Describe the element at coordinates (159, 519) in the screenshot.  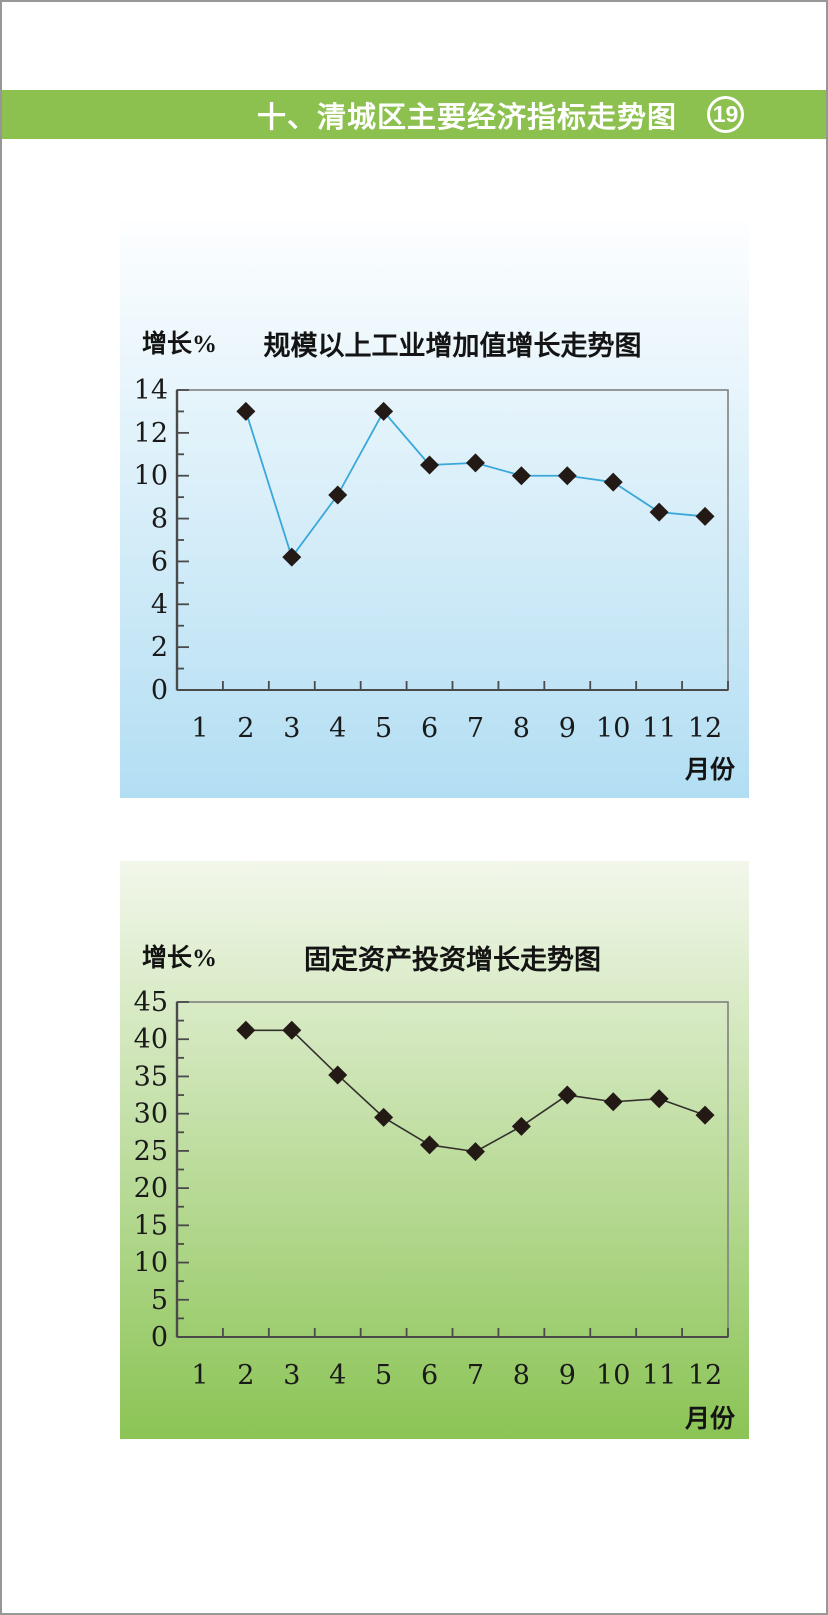
I see `y-tick-label: 8` at that location.